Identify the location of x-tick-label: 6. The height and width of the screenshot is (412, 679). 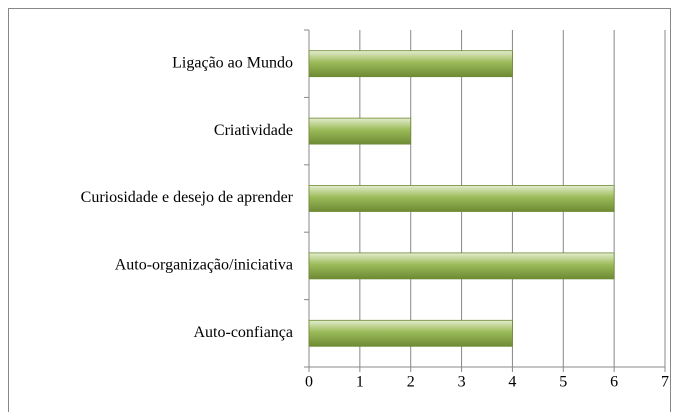
(614, 382).